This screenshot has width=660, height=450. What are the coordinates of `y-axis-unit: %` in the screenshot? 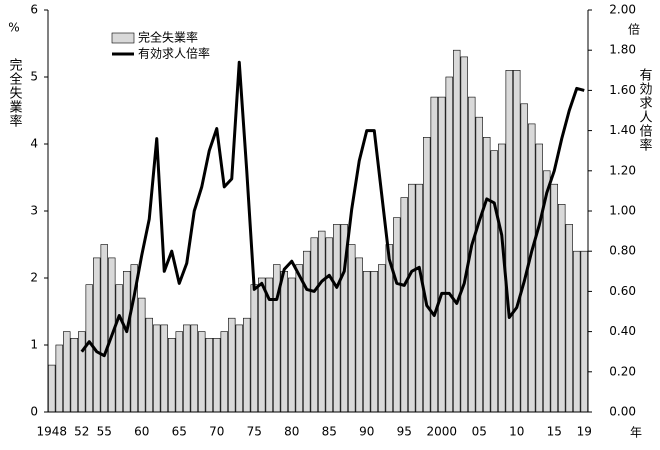 It's located at (13, 28).